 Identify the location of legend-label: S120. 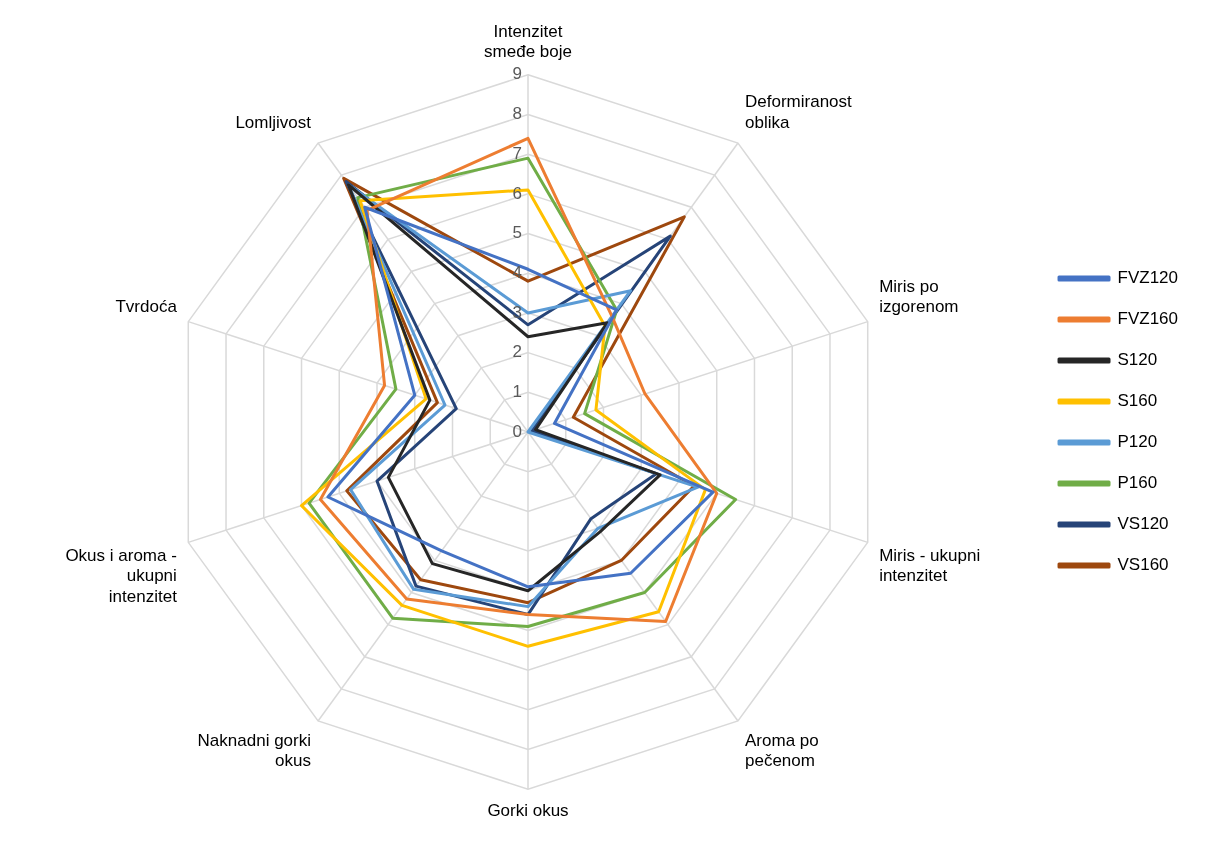
(1137, 360).